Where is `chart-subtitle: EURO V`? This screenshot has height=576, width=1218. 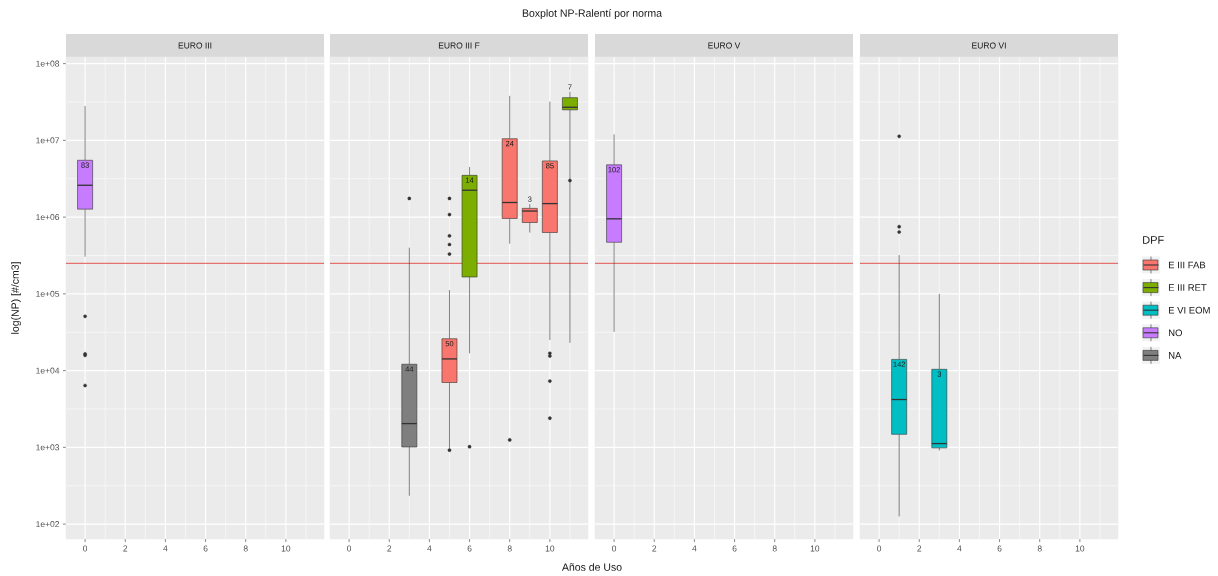 chart-subtitle: EURO V is located at coordinates (724, 45).